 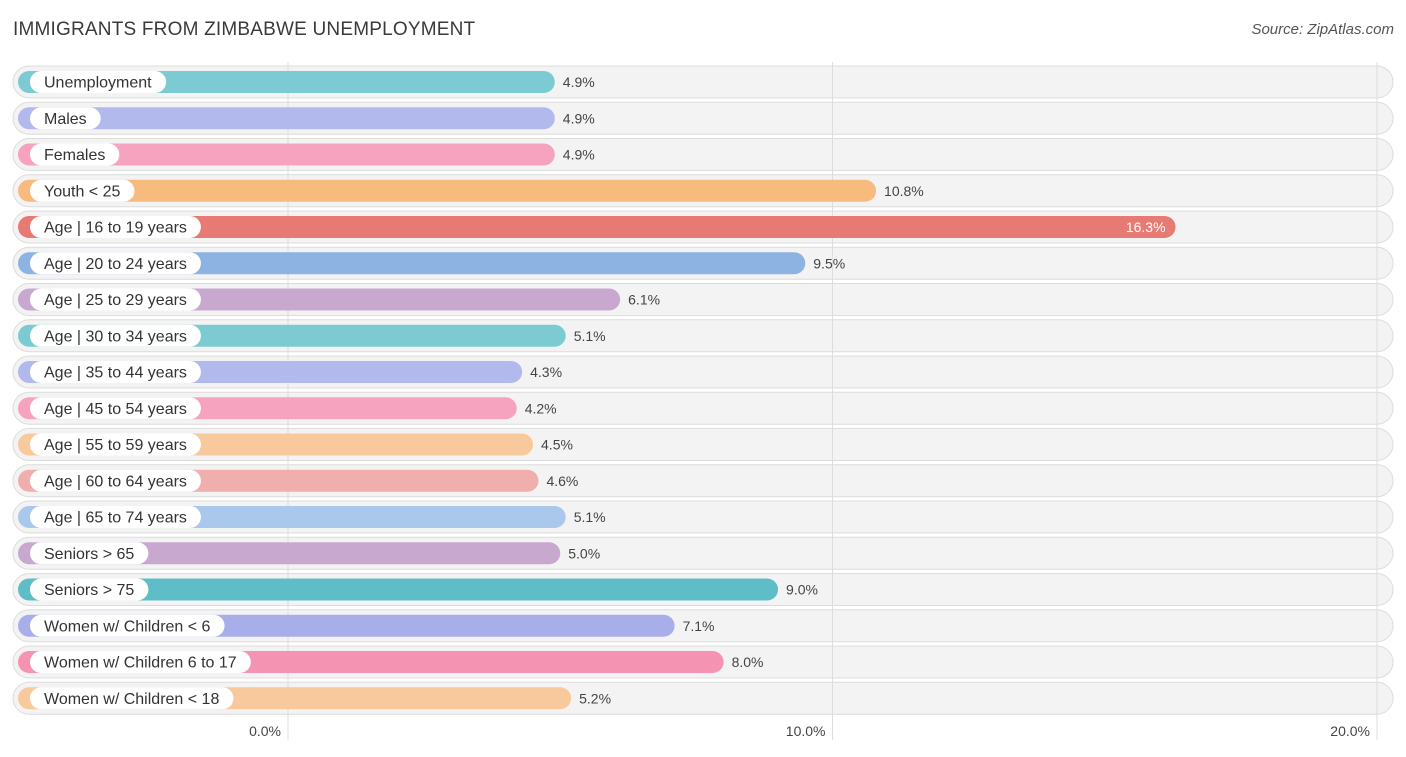 What do you see at coordinates (1322, 29) in the screenshot?
I see `source-note: Source: ZipAtlas.com` at bounding box center [1322, 29].